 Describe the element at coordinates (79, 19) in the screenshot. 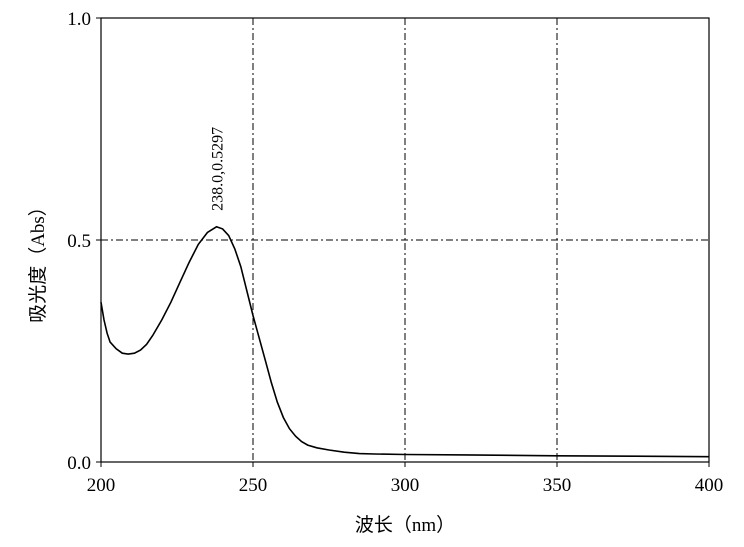

I see `y-tick-label: 1.0` at that location.